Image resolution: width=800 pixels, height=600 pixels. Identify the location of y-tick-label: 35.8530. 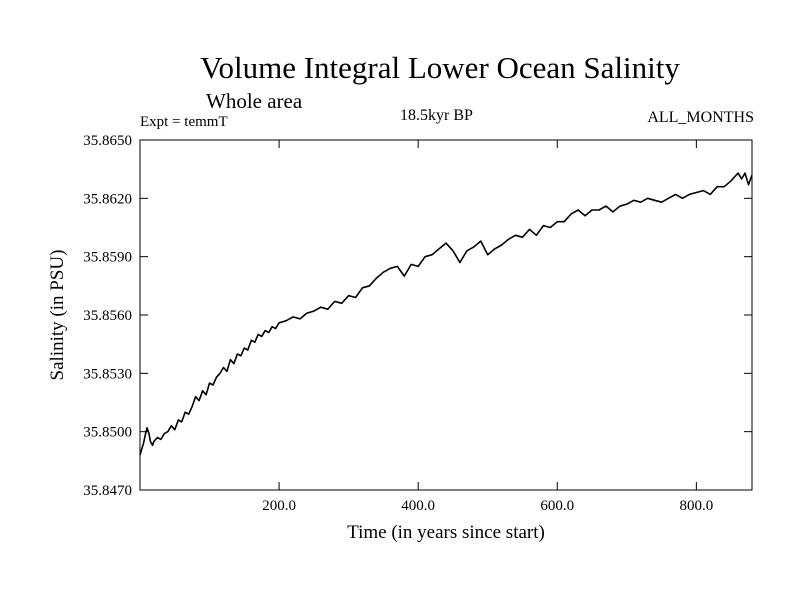
(107, 374).